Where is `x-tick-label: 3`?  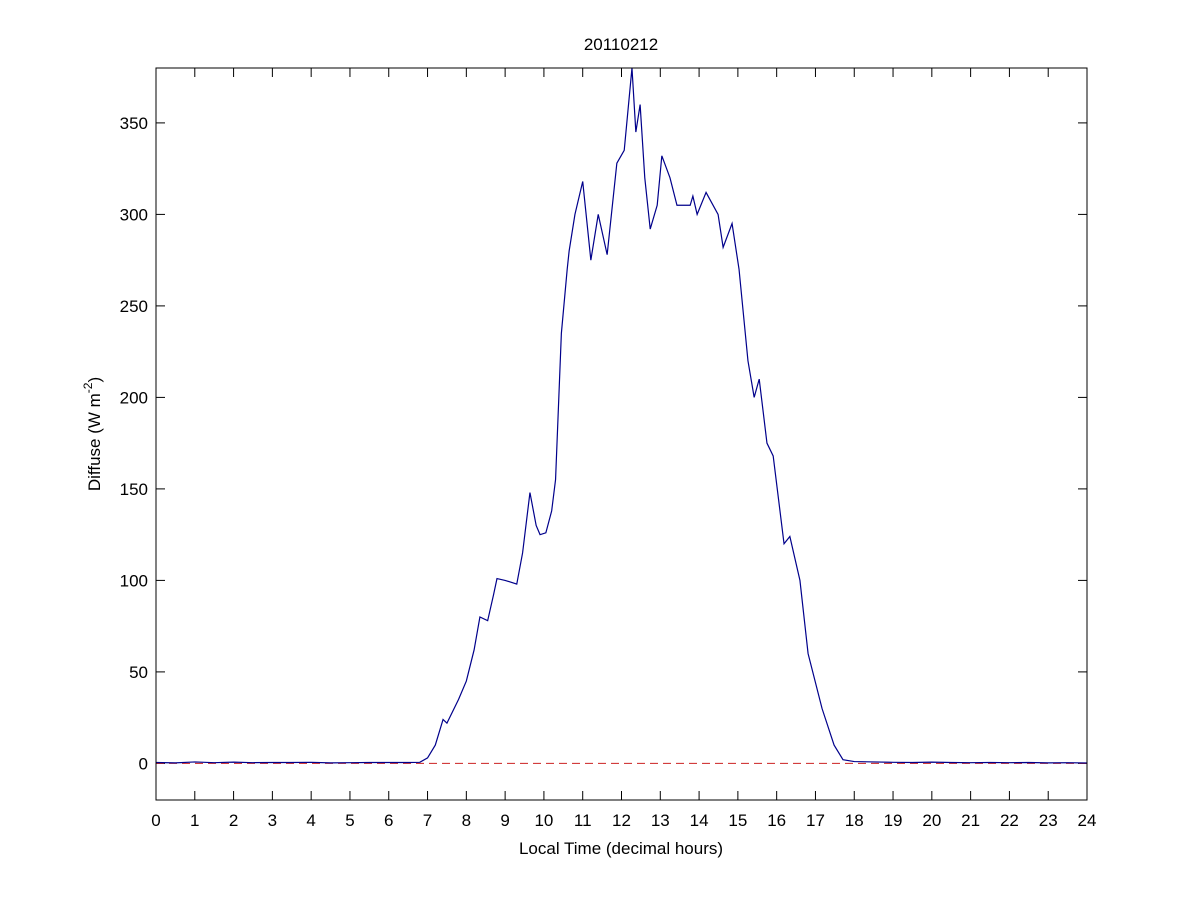 x-tick-label: 3 is located at coordinates (272, 820).